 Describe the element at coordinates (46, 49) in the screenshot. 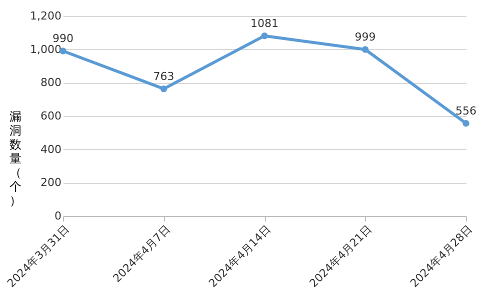

I see `y-tick-label: 1,000` at that location.